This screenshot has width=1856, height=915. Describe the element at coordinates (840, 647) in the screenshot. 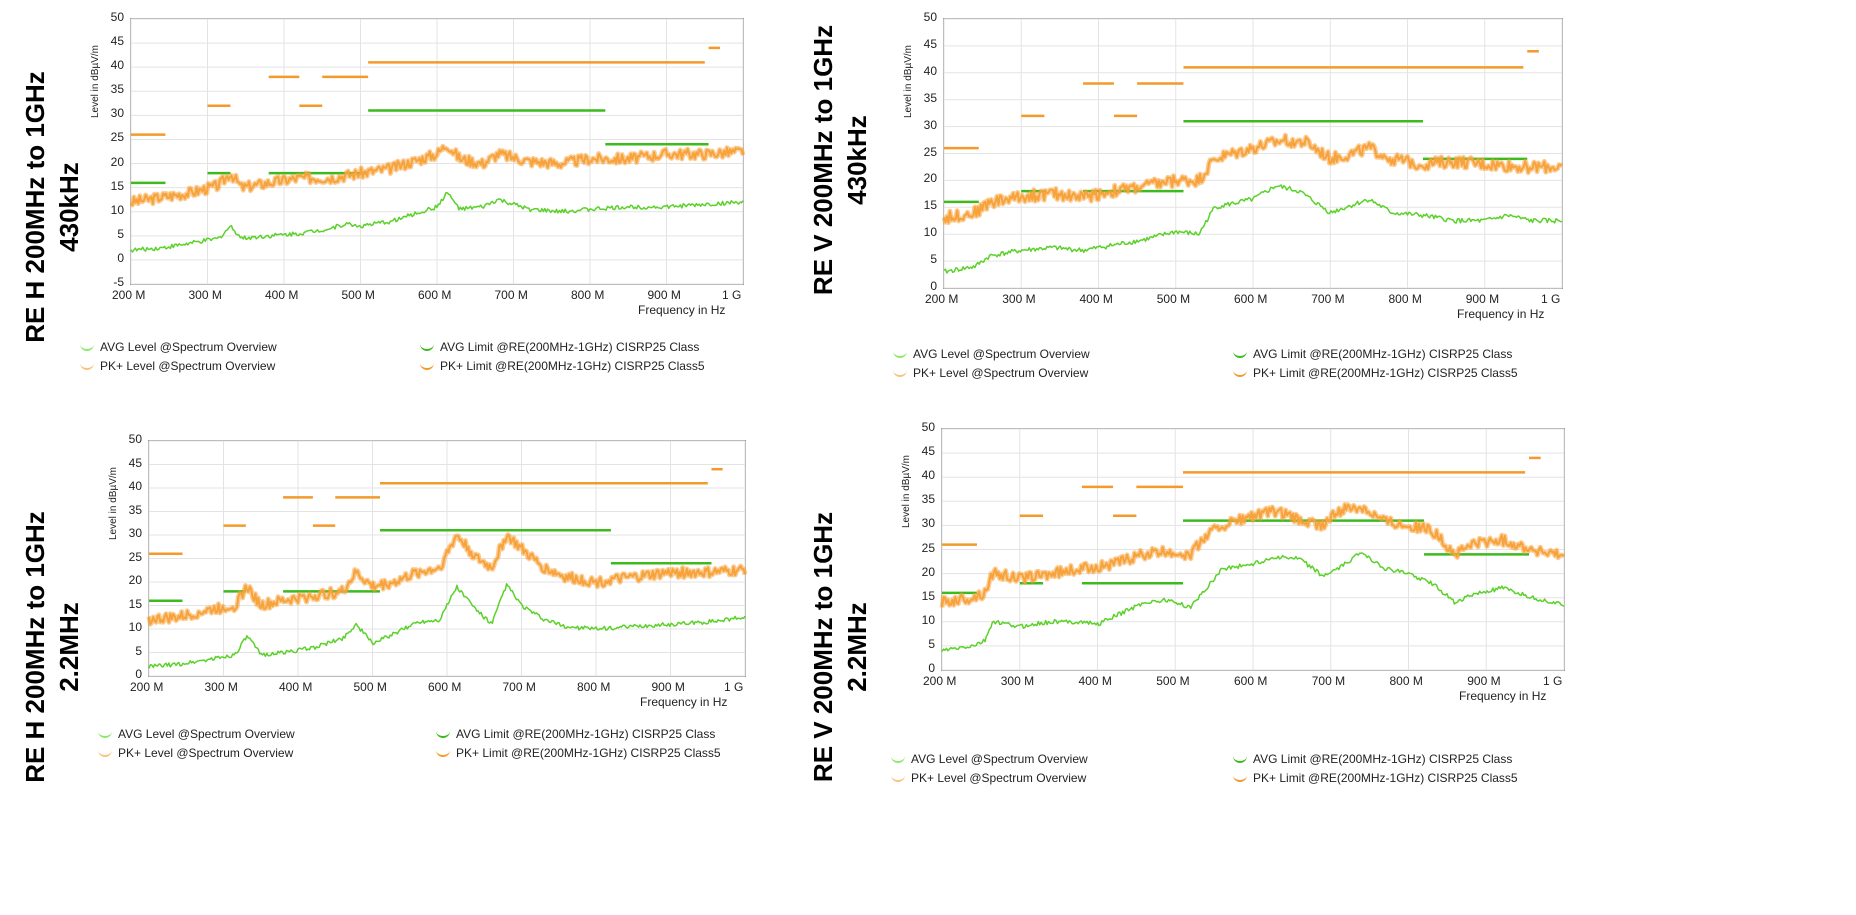

I see `panel-title: RE V 200MHz to 1GHz 2.2MHz` at that location.